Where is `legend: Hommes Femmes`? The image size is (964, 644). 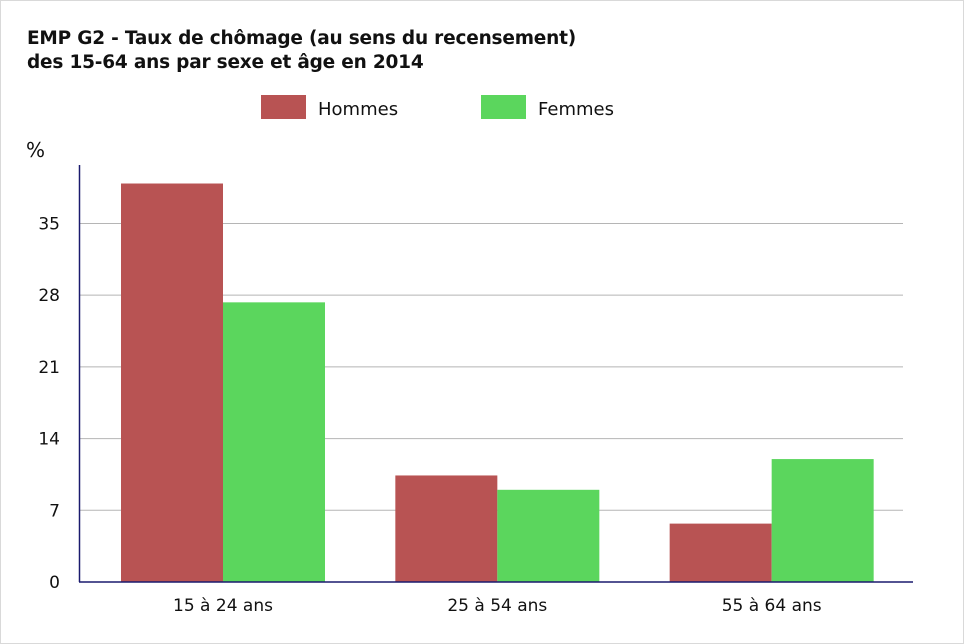
legend: Hommes Femmes is located at coordinates (437, 107).